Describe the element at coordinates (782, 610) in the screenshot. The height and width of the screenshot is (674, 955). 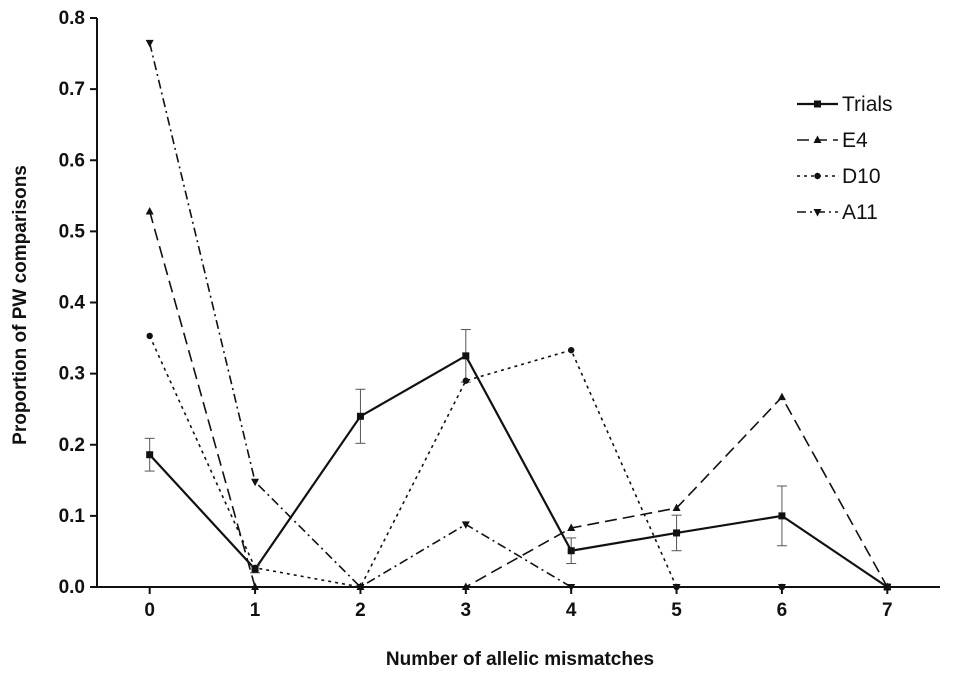
I see `x-tick-label: 6` at that location.